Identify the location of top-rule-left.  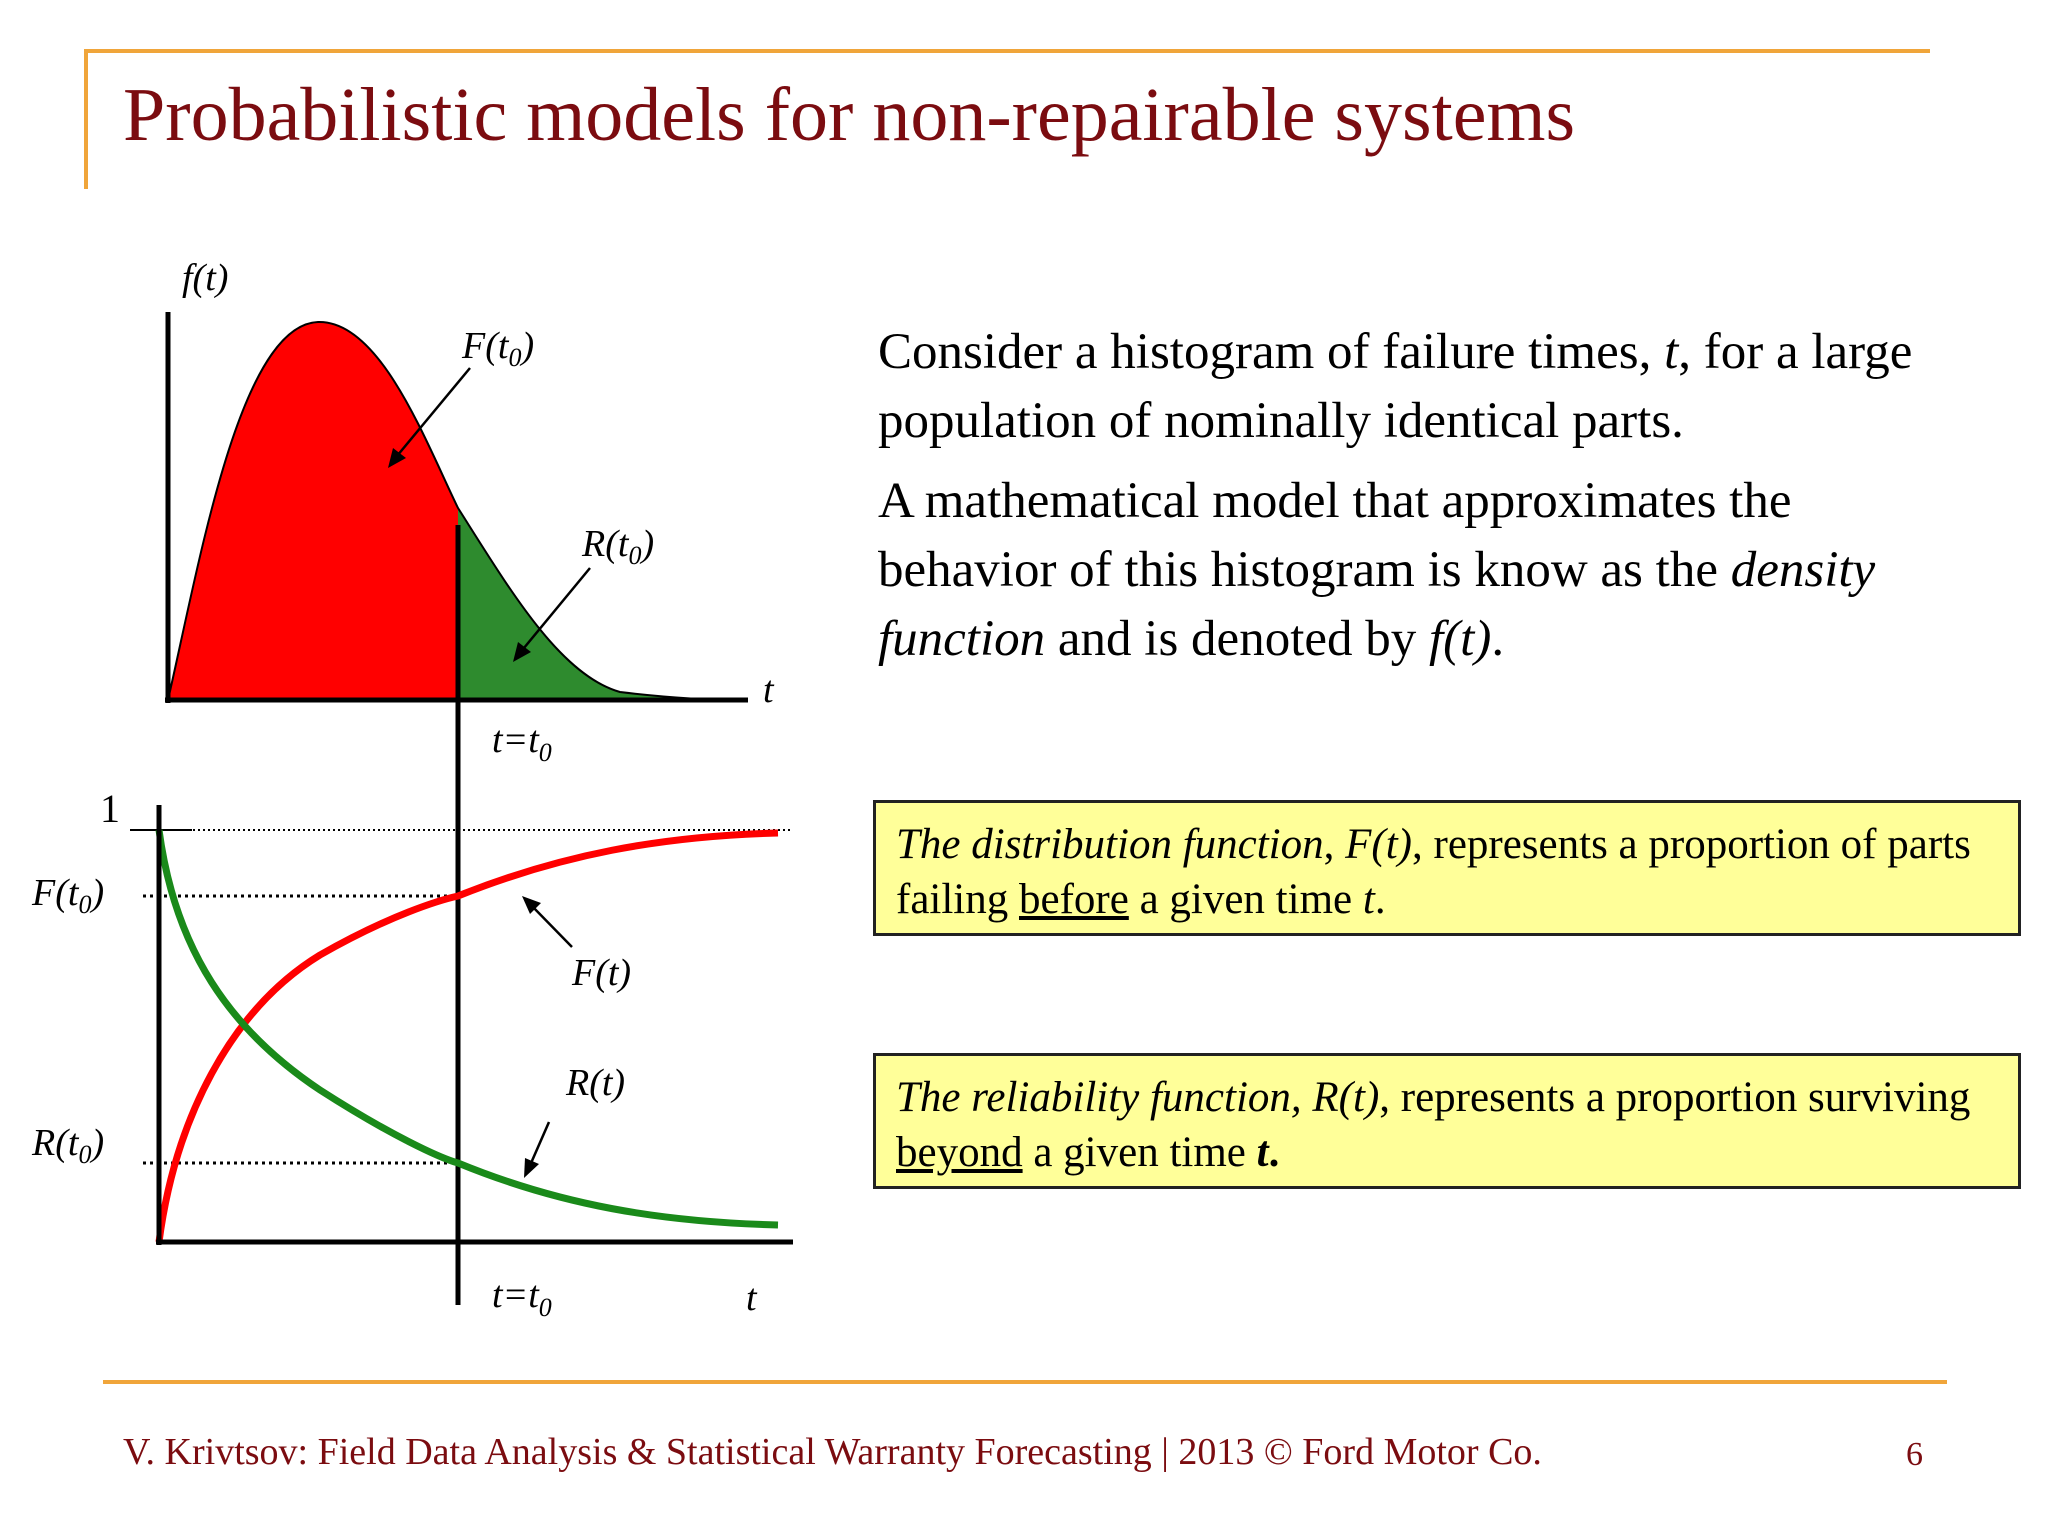
(86, 119).